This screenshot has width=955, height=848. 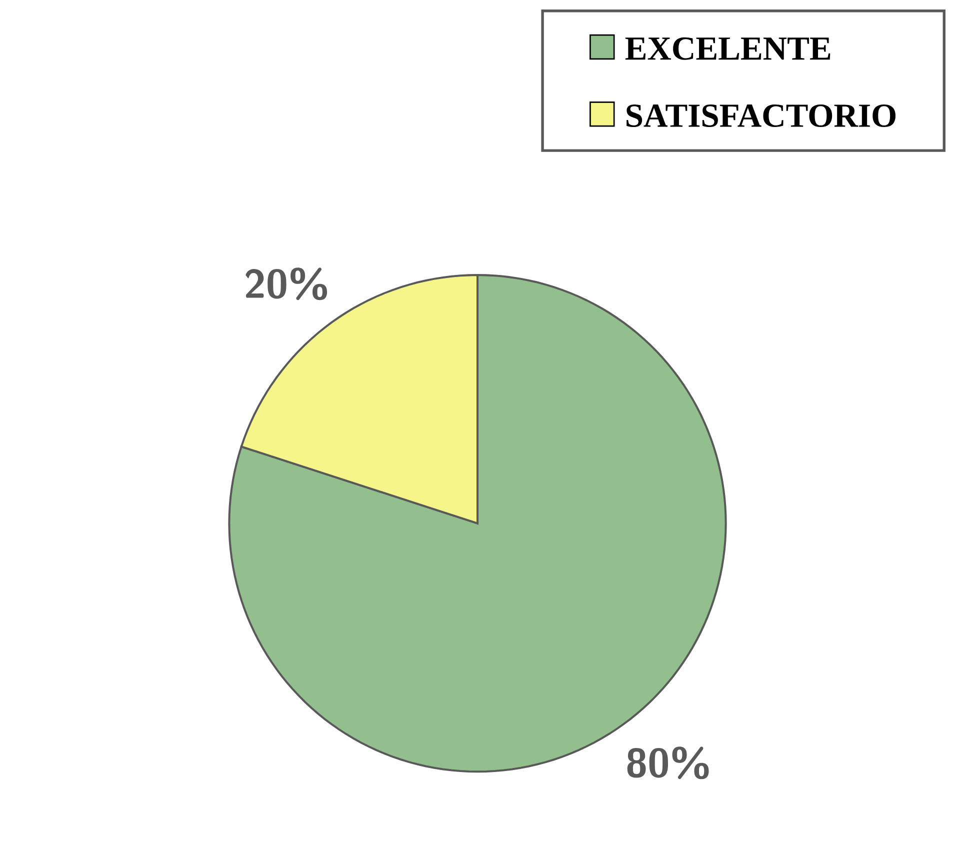 I want to click on legend-label: SATISFACTORIO, so click(x=761, y=116).